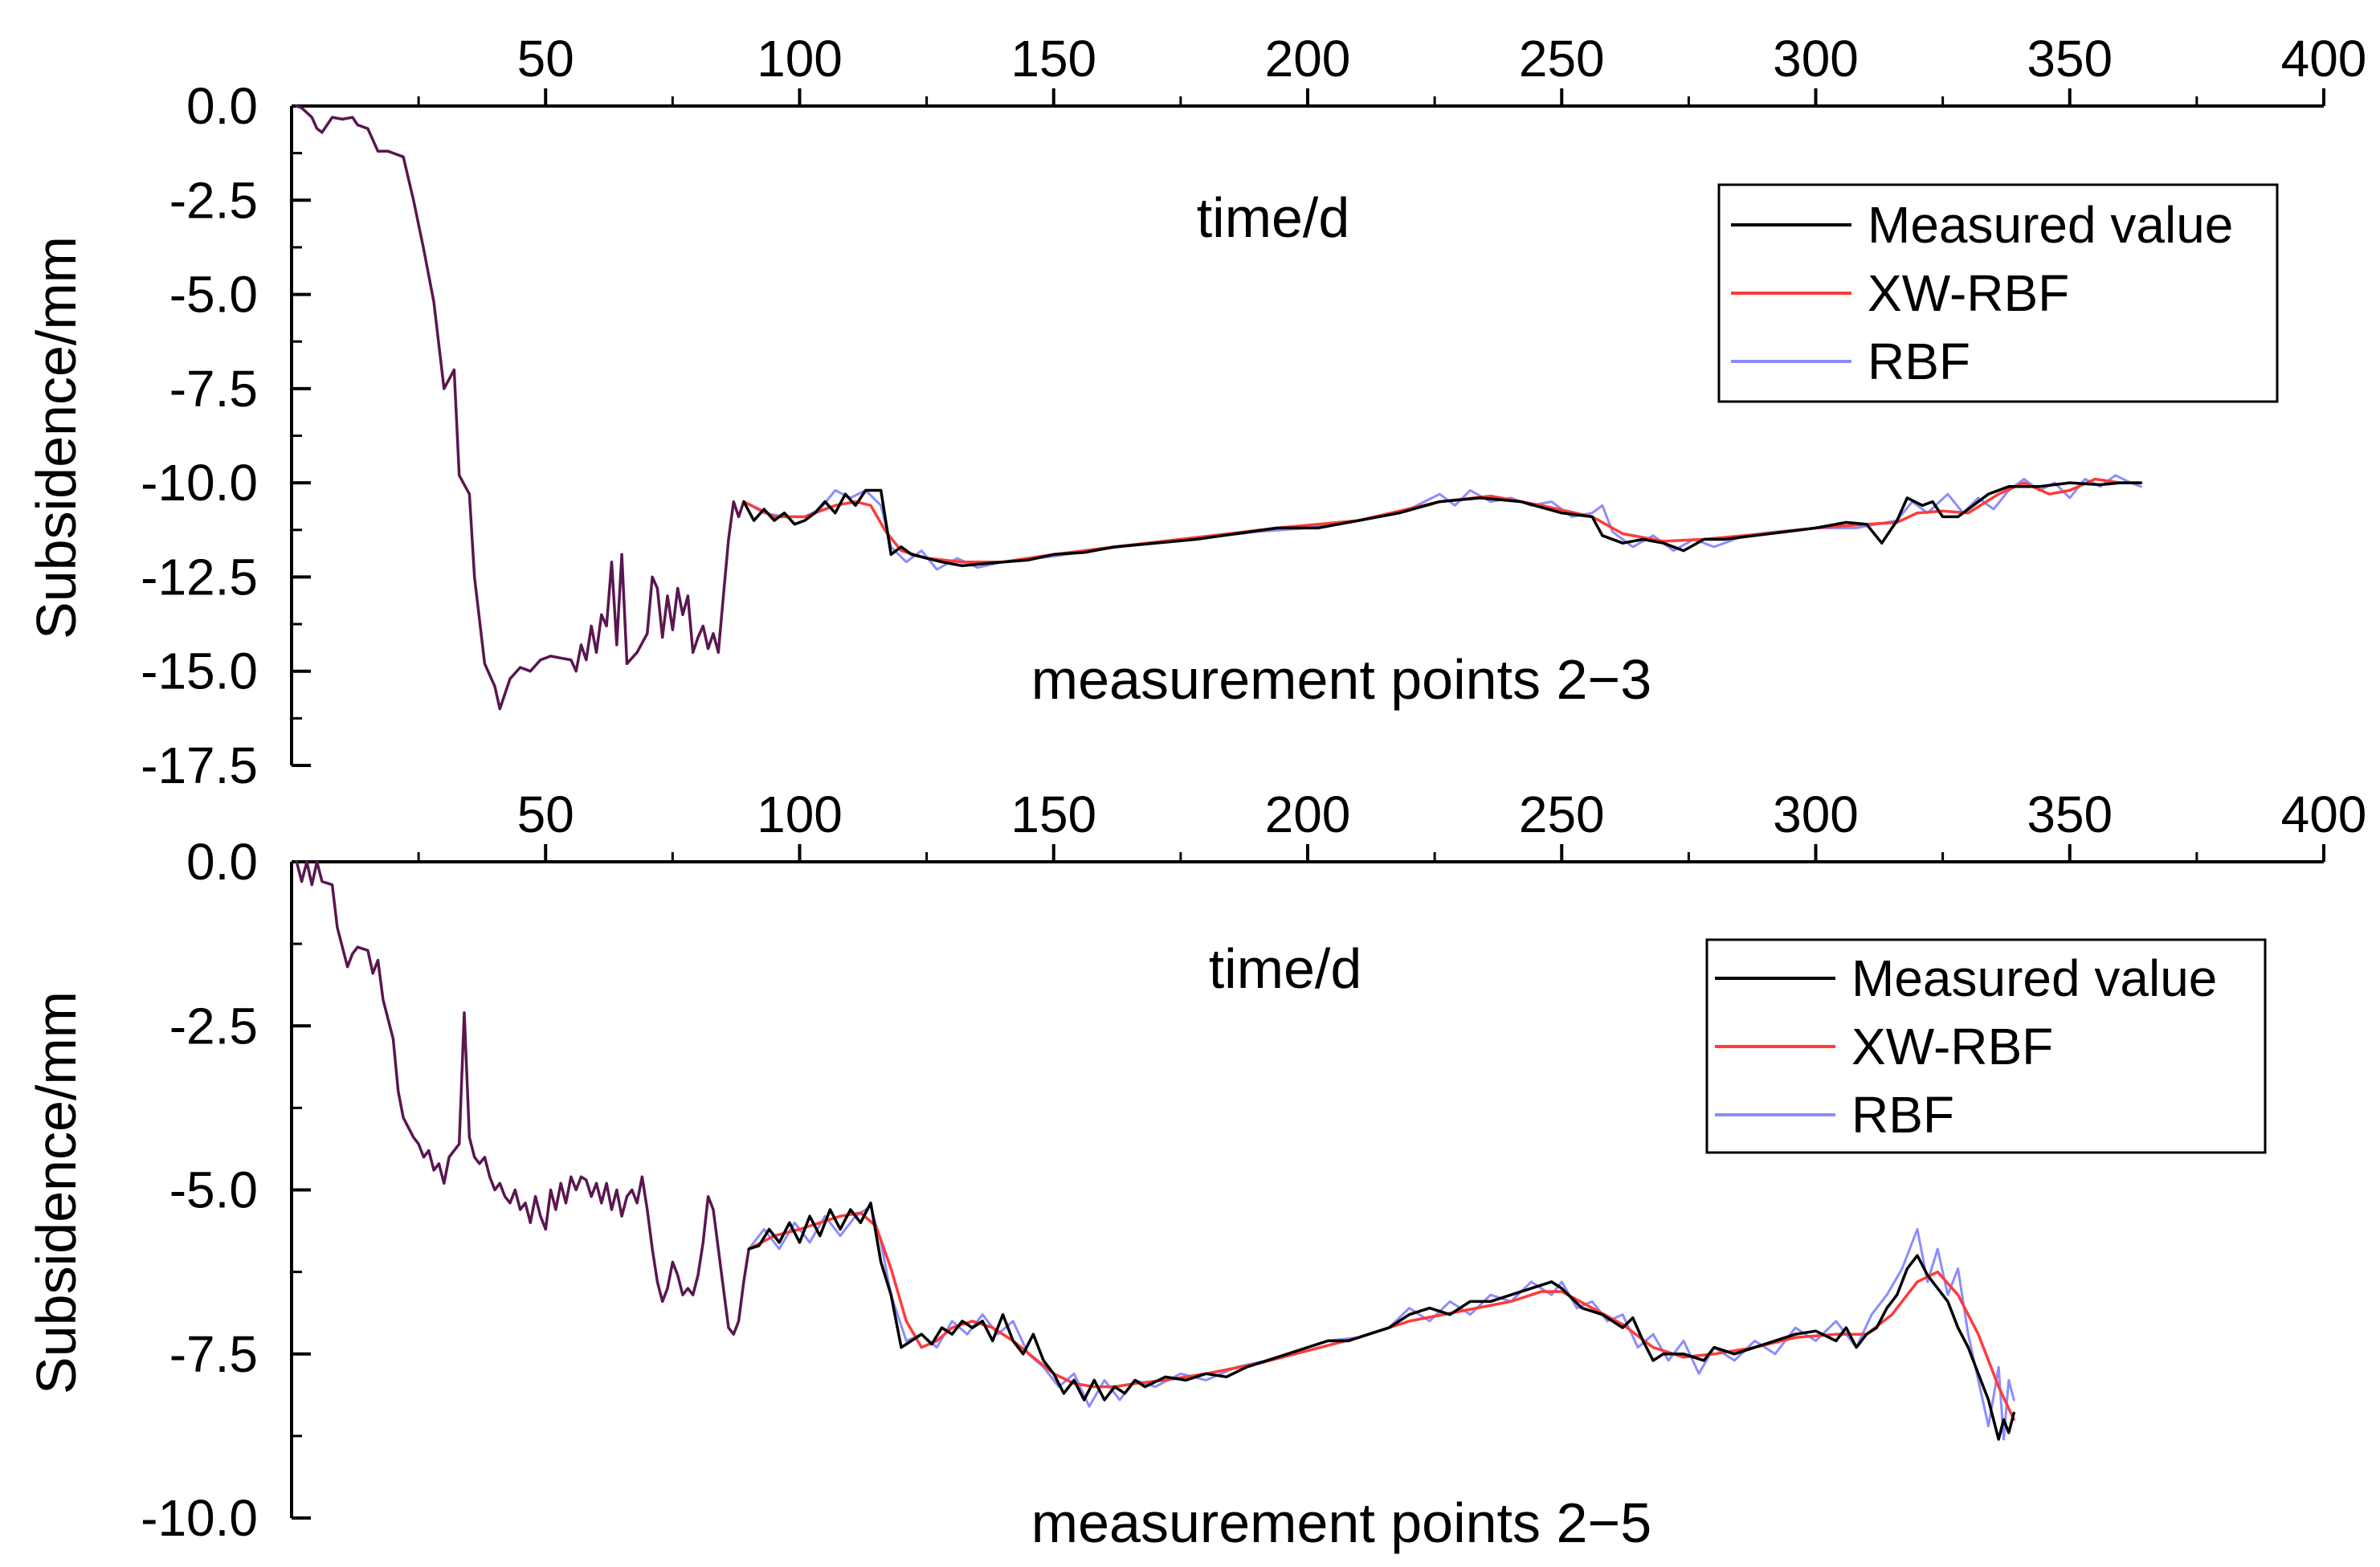 The width and height of the screenshot is (2380, 1567). I want to click on y-tick-label: -17.5, so click(199, 765).